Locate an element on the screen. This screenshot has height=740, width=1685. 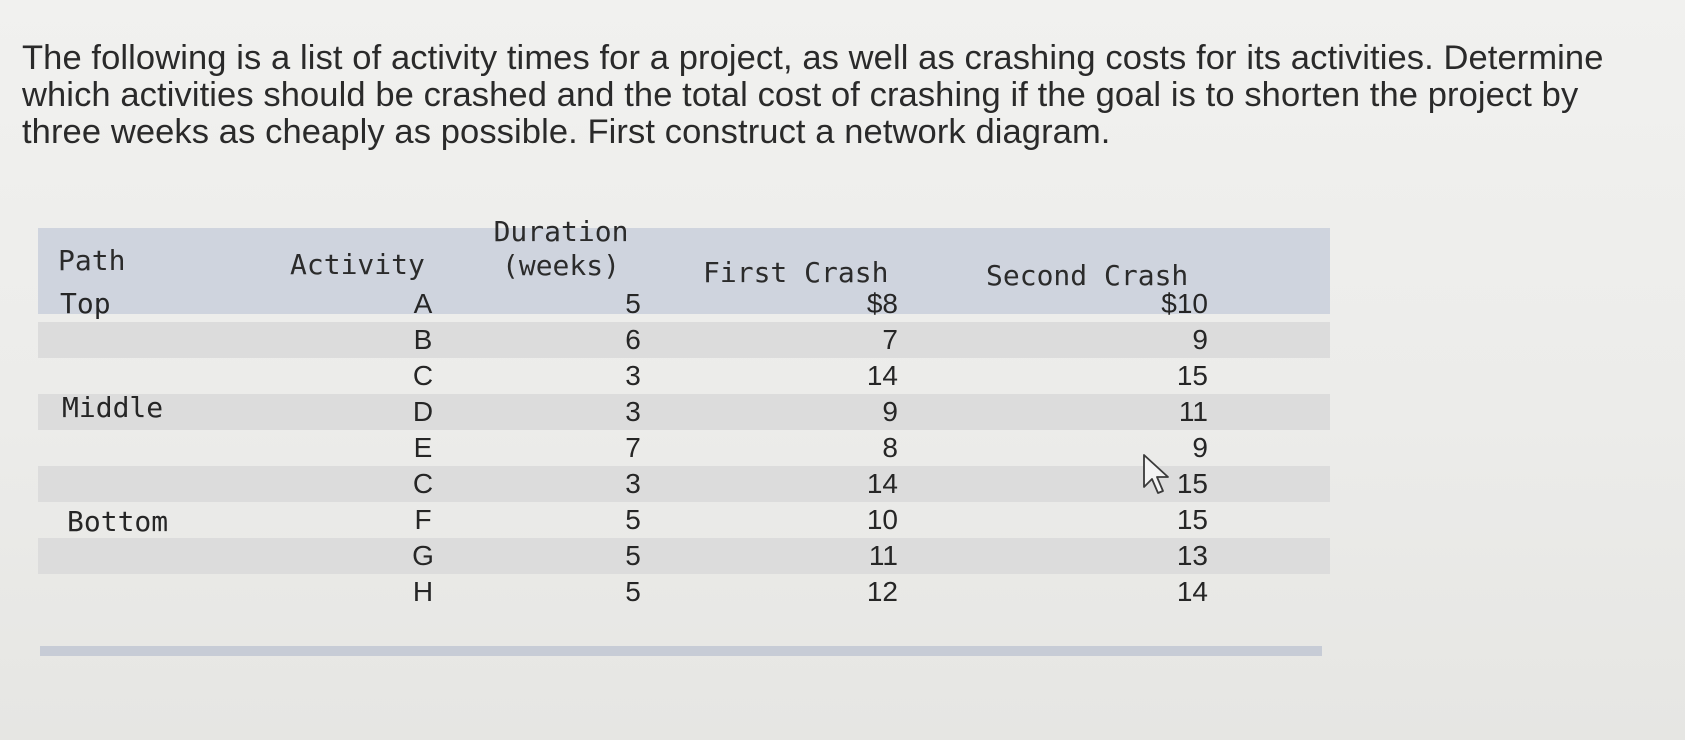
table-header is located at coordinates (684, 271).